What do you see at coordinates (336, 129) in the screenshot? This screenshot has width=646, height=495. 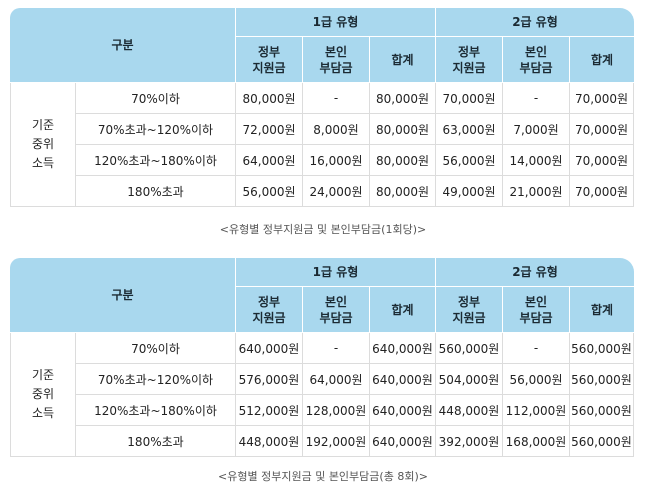 I see `cell-t1-self: 8,000원` at bounding box center [336, 129].